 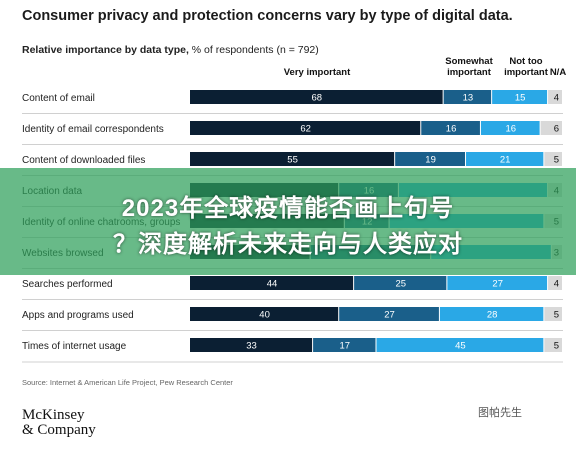 What do you see at coordinates (67, 284) in the screenshot?
I see `category-label: Searches performed` at bounding box center [67, 284].